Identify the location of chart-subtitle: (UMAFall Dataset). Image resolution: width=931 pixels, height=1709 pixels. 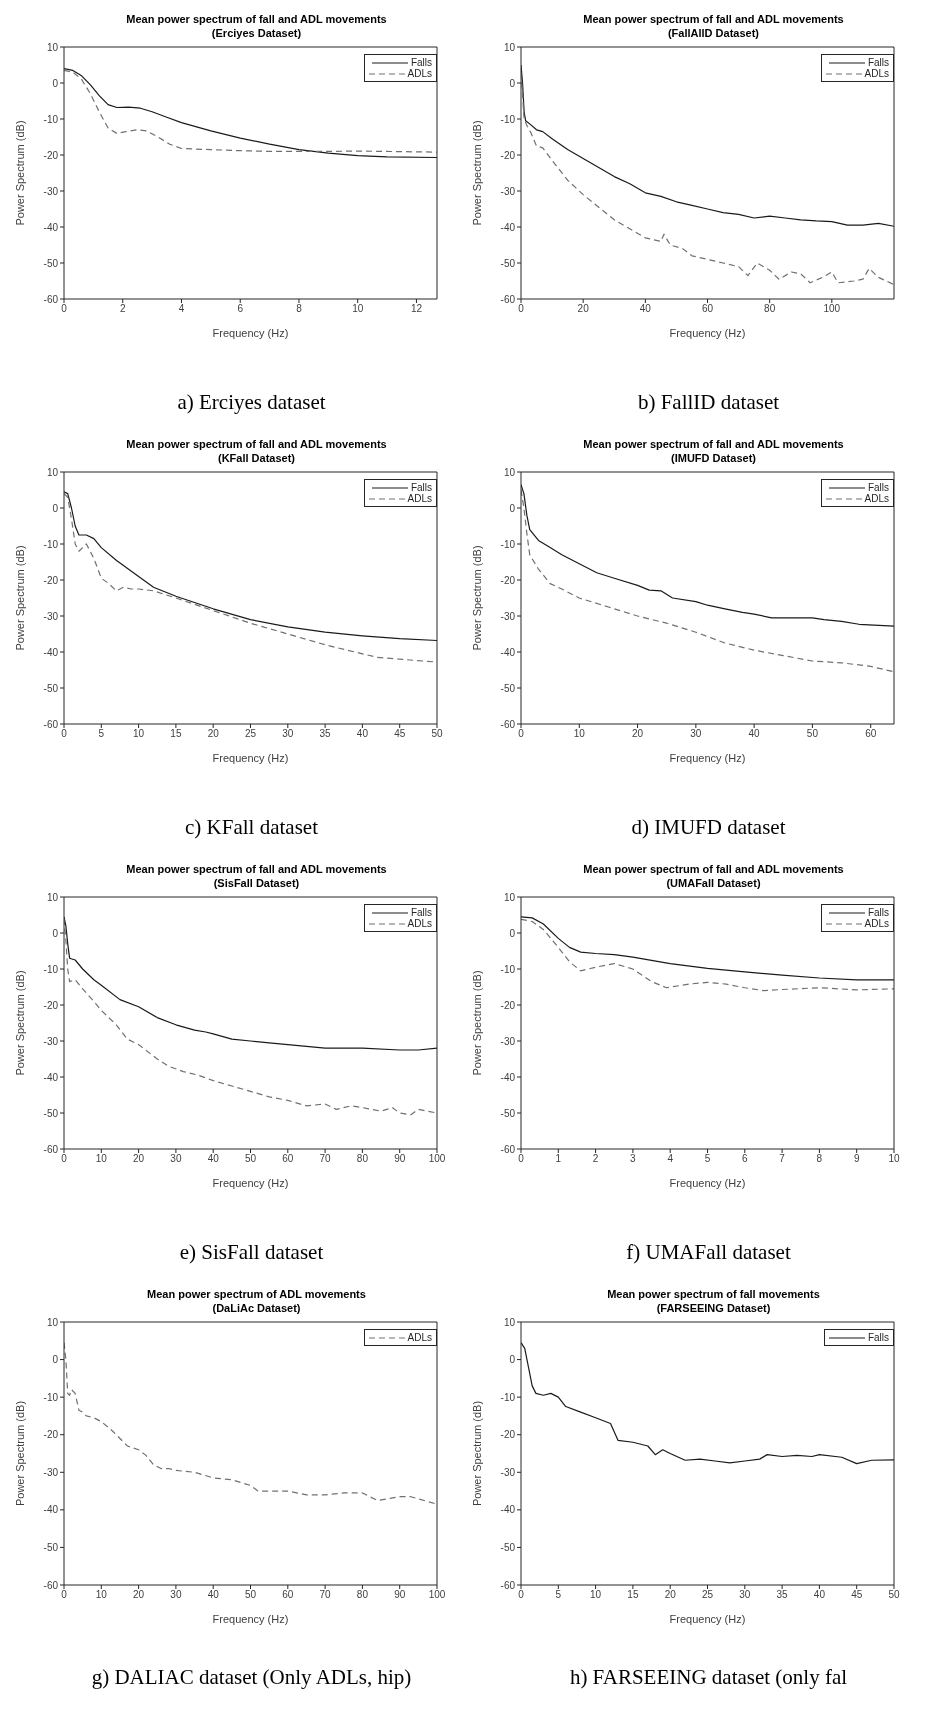
(713, 883).